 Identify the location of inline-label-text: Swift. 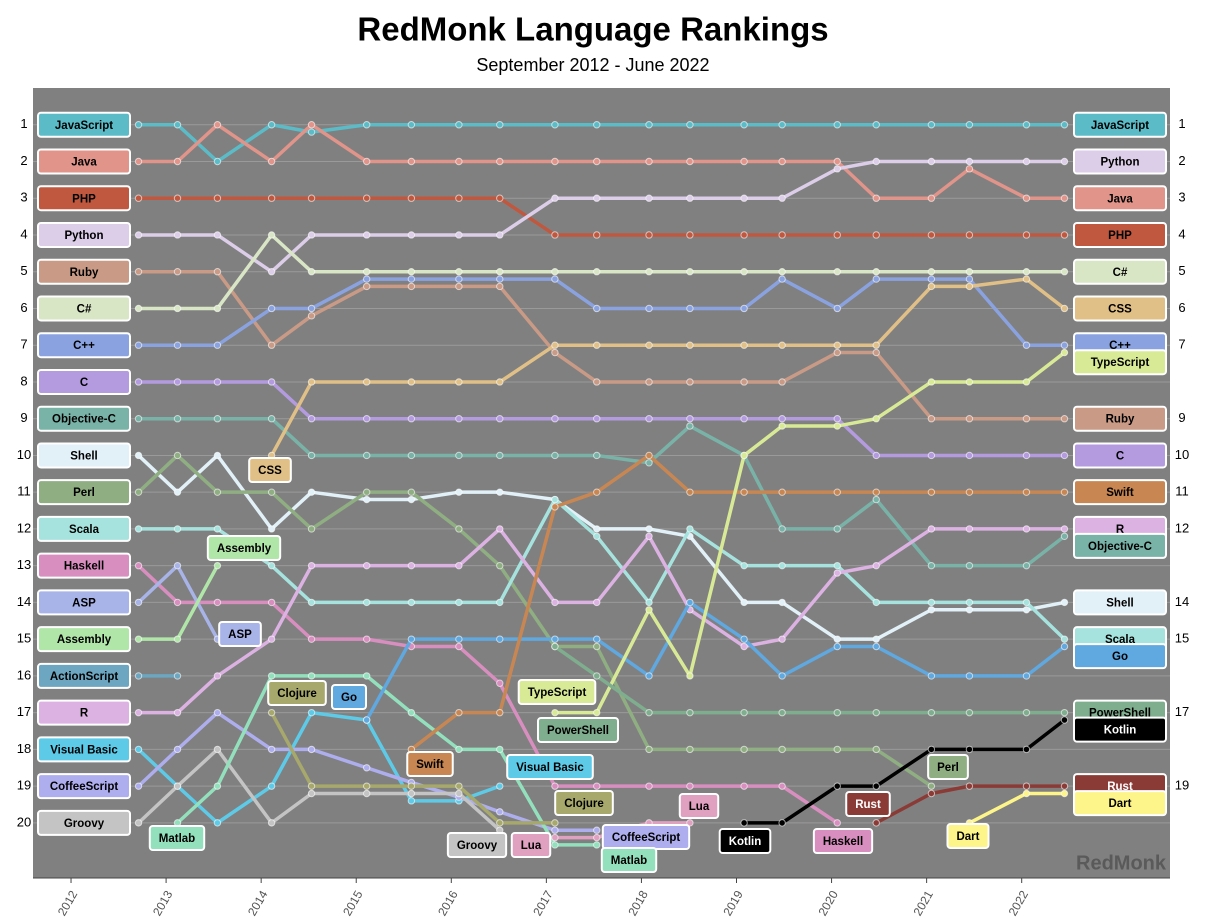
(430, 765).